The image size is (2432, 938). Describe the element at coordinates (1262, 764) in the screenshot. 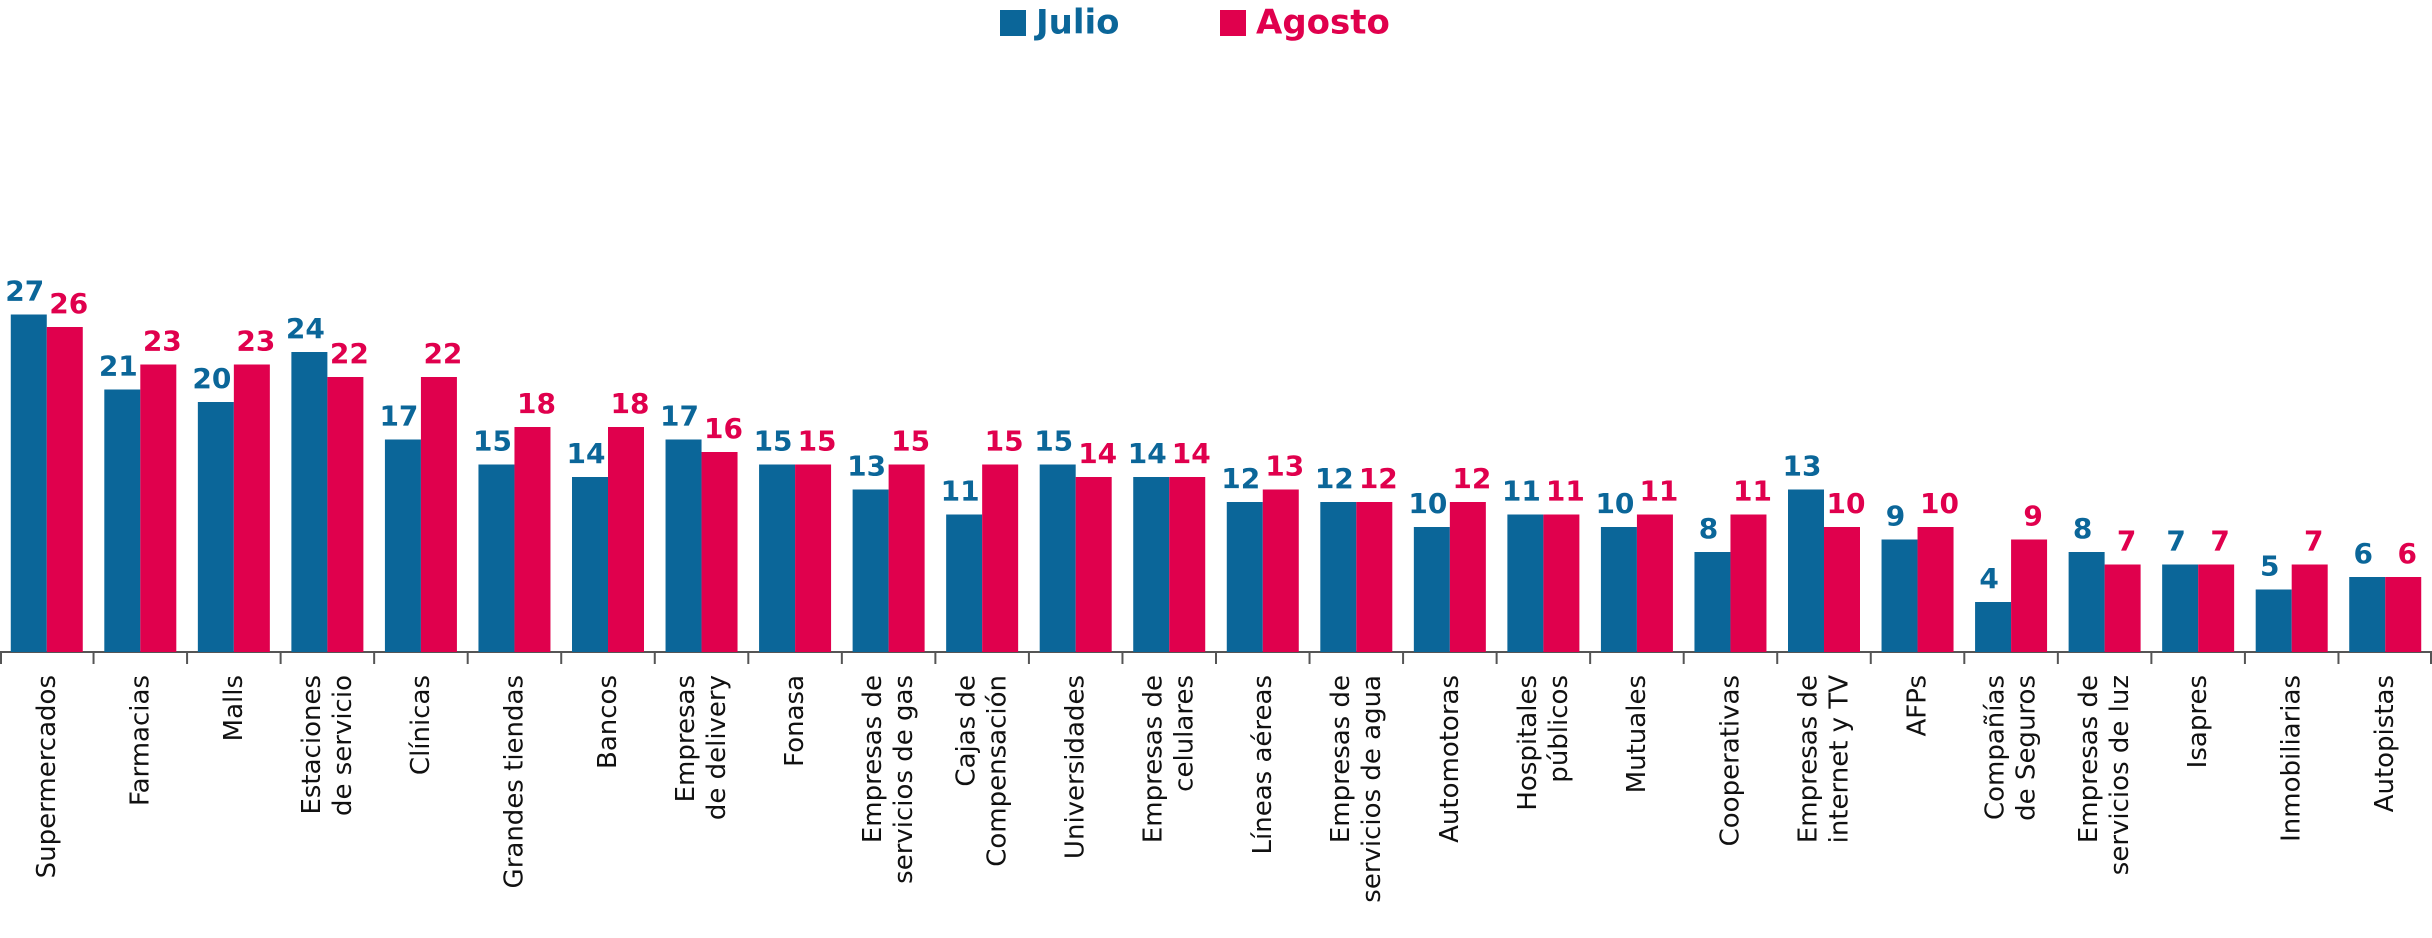

I see `x-tick-label: Líneas aéreas` at that location.